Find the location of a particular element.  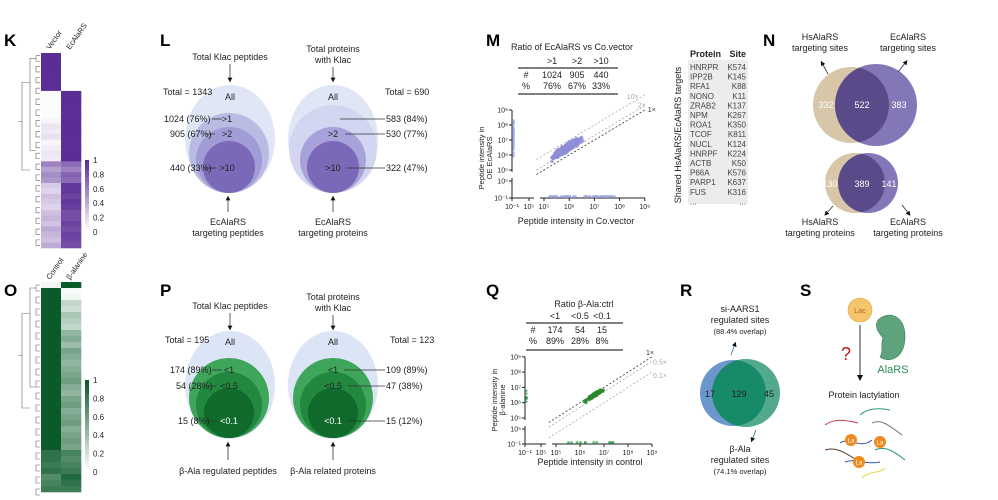

p-right-bottom-label: β-Ala related proteins is located at coordinates (333, 471).